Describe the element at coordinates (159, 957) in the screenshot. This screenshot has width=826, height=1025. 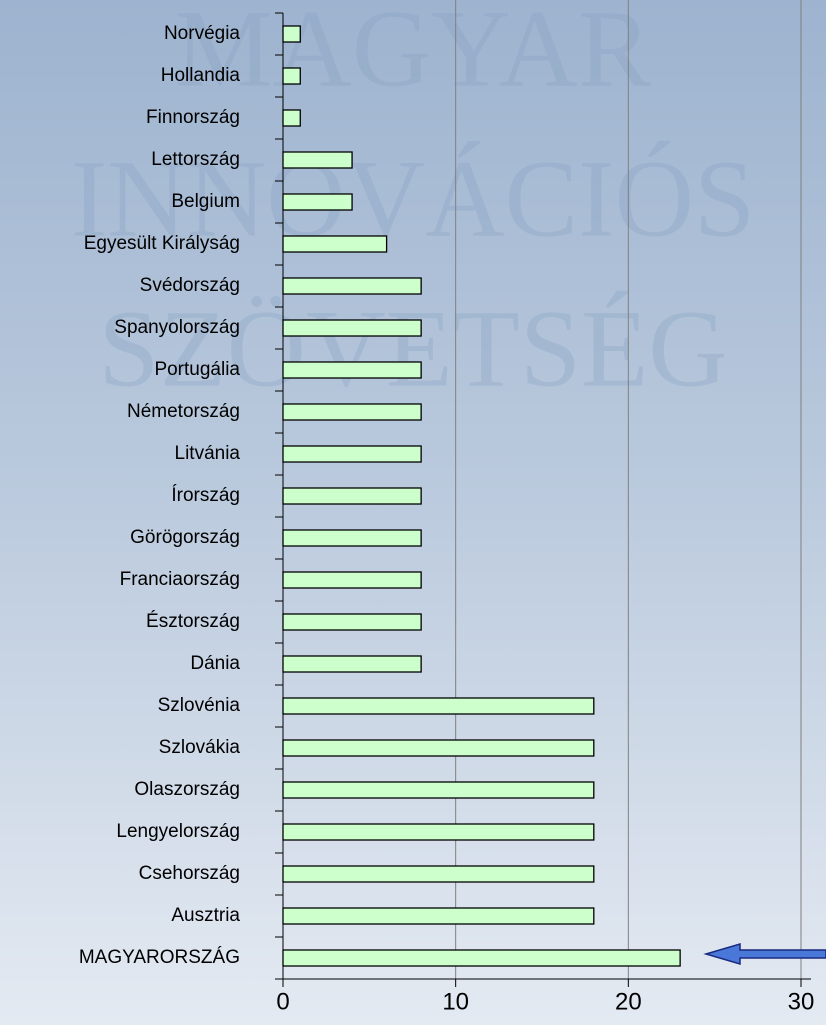
I see `y-tick-label: MAGYARORSZÁG` at that location.